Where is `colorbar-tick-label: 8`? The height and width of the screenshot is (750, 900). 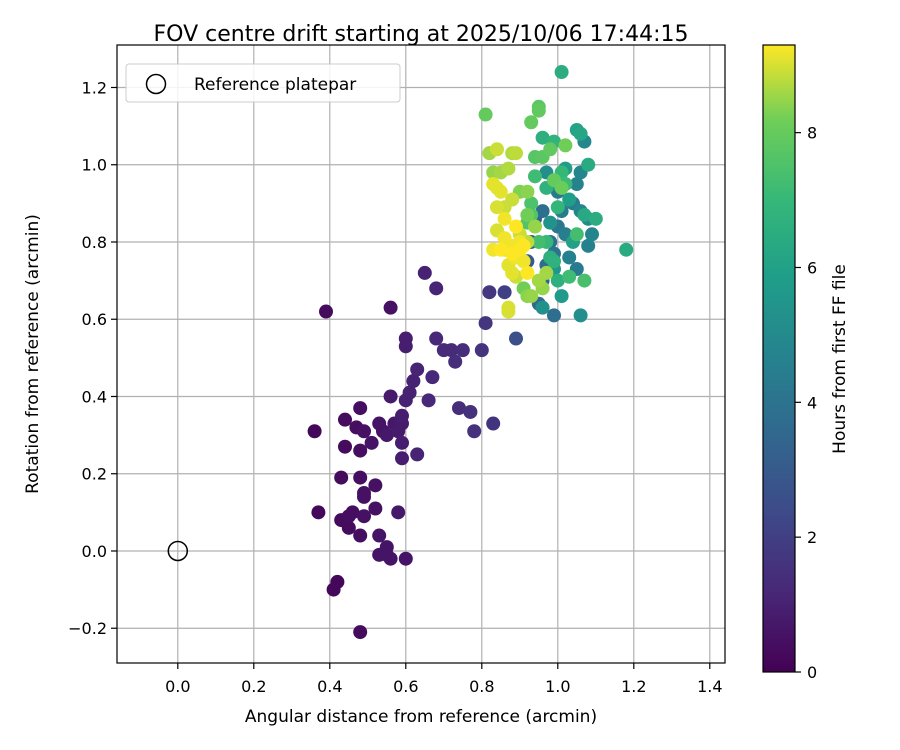
colorbar-tick-label: 8 is located at coordinates (812, 133).